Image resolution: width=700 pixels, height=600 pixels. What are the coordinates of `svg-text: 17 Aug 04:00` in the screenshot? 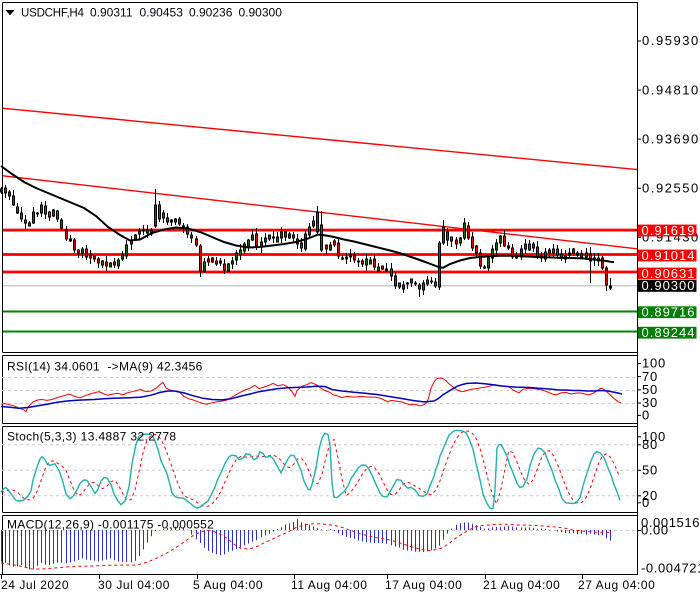 It's located at (423, 585).